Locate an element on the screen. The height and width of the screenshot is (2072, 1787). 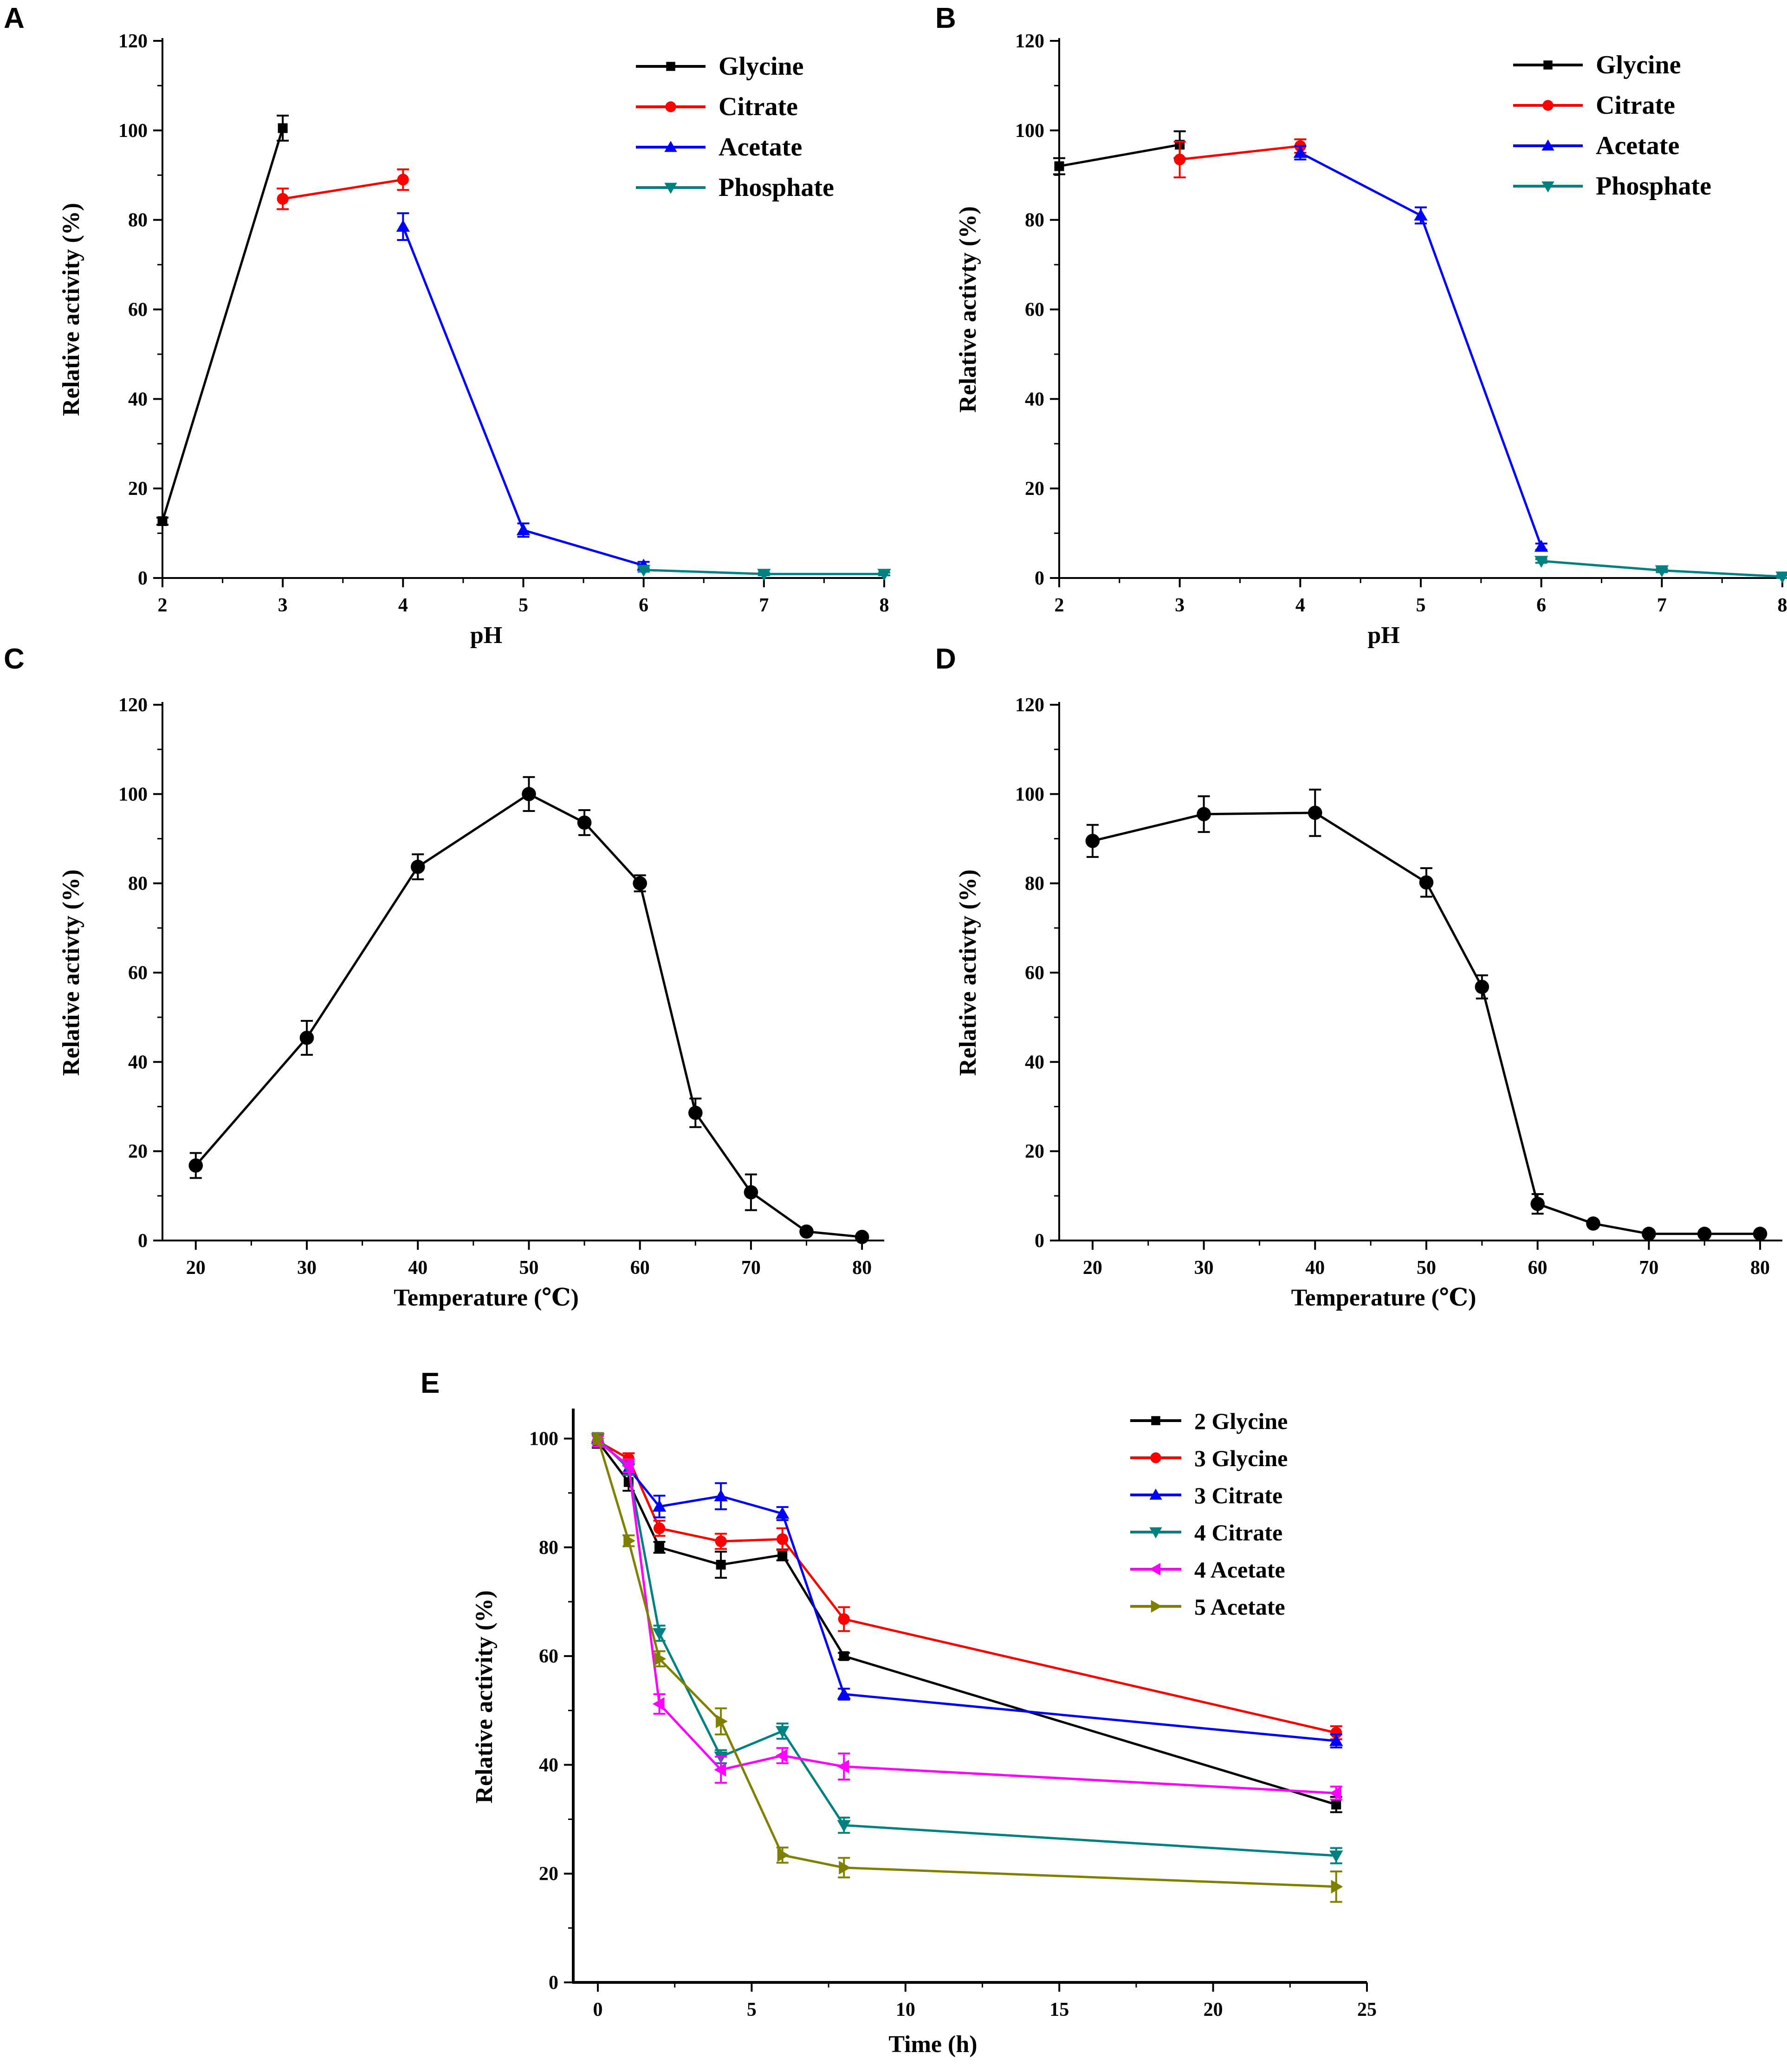
legend-label: Glycine is located at coordinates (1638, 65).